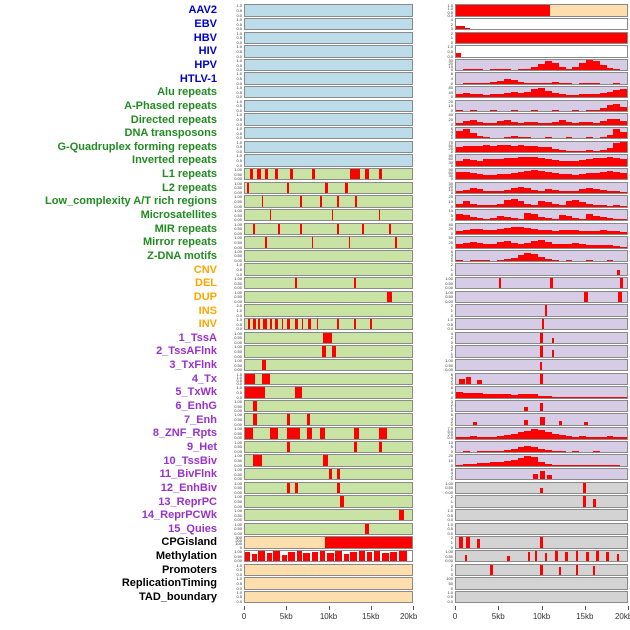 The width and height of the screenshot is (630, 630). Describe the element at coordinates (193, 365) in the screenshot. I see `track-label: 3_TxFlnk` at that location.